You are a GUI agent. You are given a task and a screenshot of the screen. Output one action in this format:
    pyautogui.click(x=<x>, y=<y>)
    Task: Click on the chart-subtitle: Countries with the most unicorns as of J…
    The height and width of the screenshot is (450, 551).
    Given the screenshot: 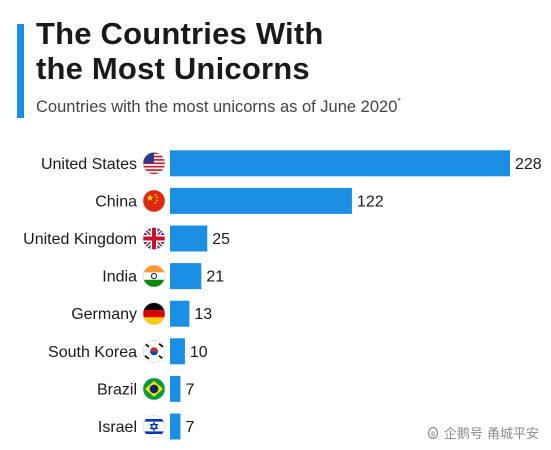 What is the action you would take?
    pyautogui.click(x=218, y=106)
    